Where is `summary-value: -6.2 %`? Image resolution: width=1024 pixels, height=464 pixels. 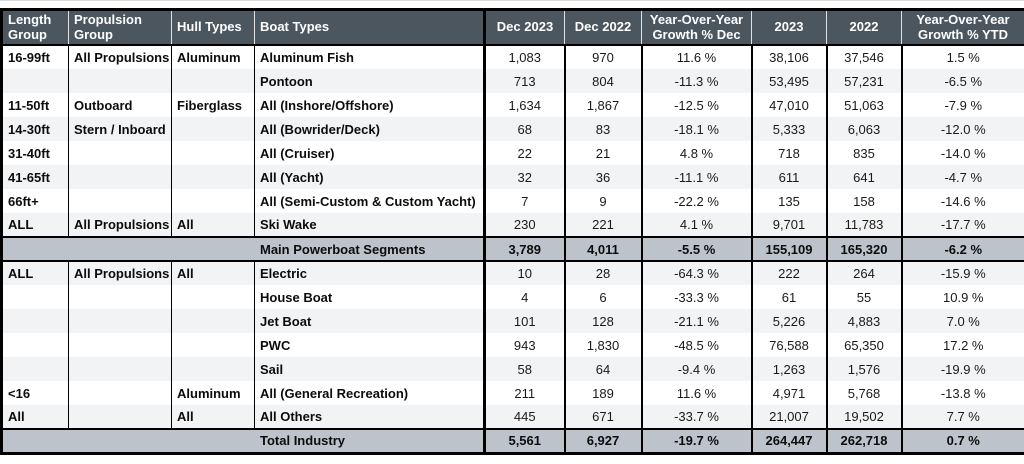 summary-value: -6.2 % is located at coordinates (962, 249).